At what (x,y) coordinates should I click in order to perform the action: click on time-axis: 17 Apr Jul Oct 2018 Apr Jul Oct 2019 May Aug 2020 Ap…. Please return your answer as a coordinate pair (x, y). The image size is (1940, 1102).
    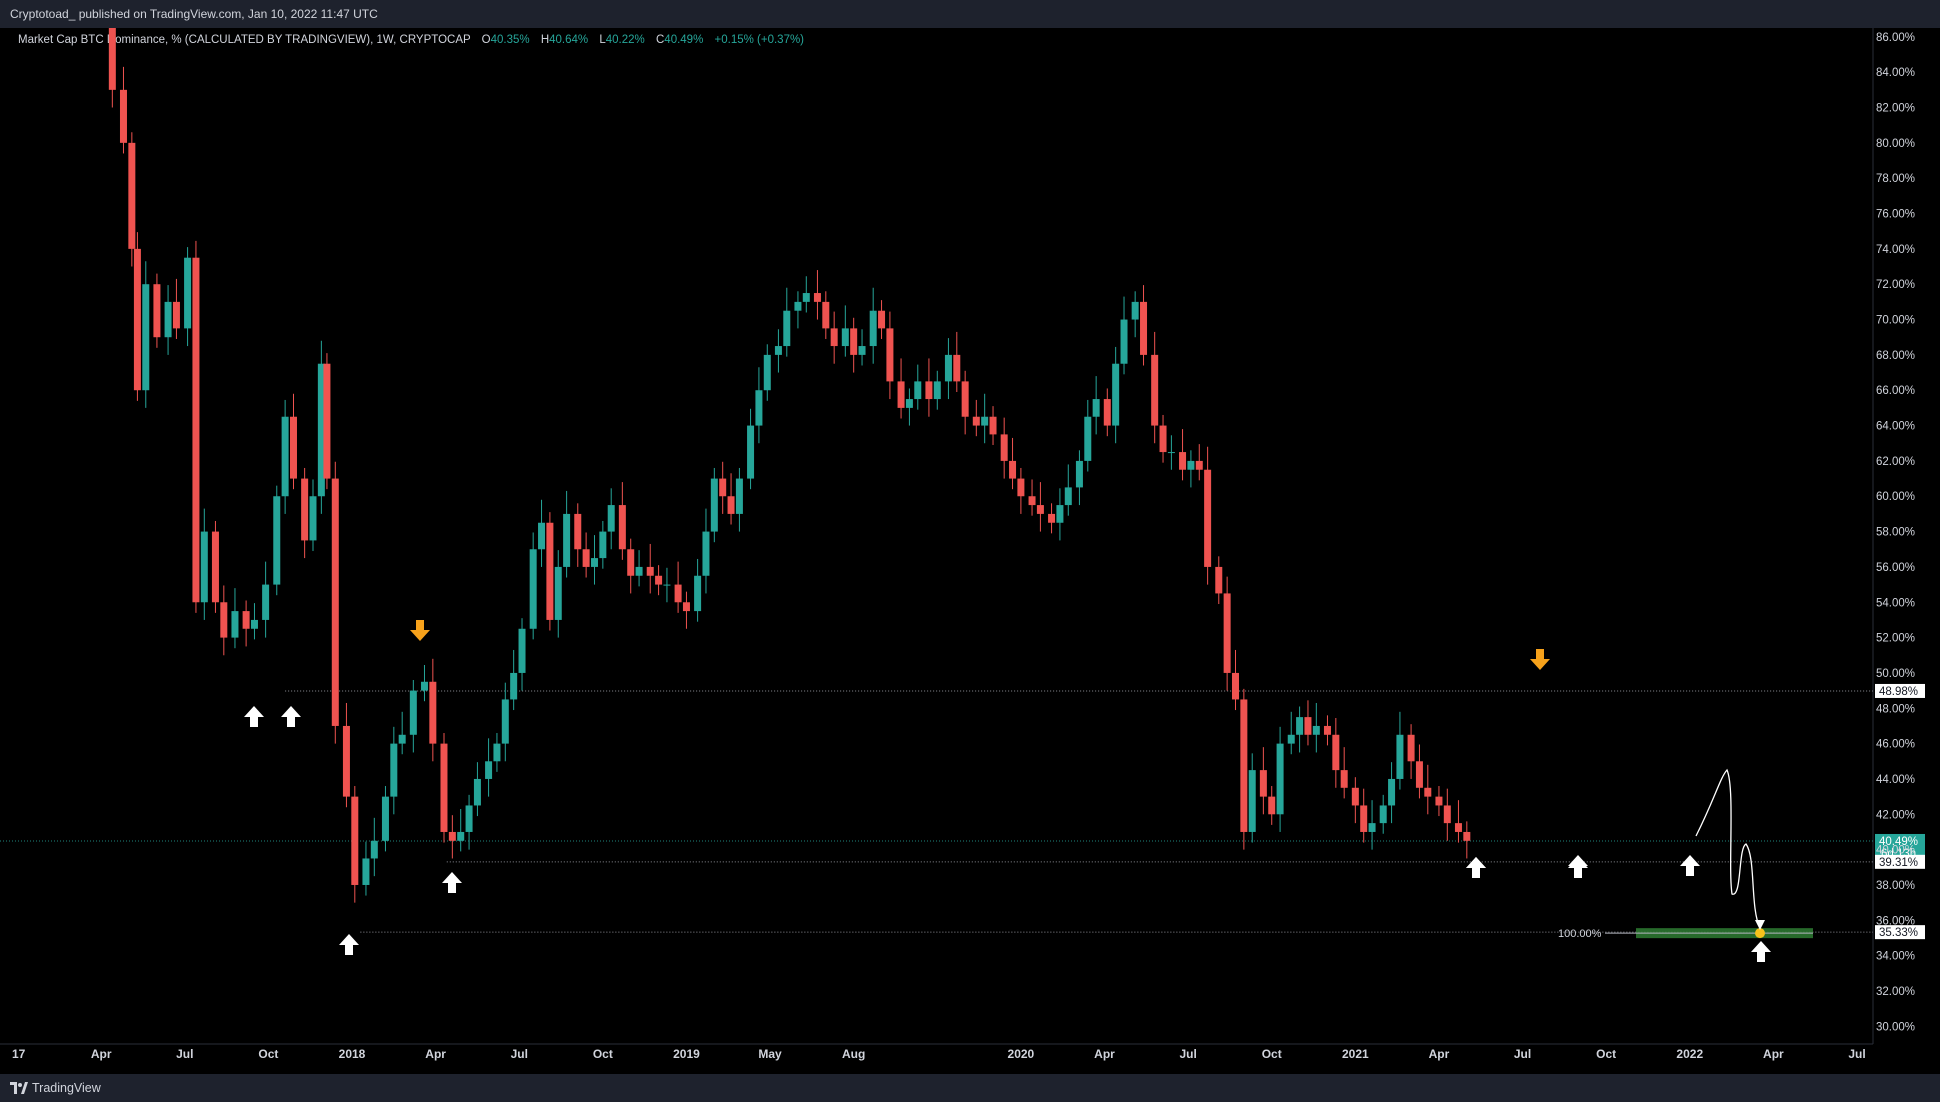
    Looking at the image, I should click on (939, 1054).